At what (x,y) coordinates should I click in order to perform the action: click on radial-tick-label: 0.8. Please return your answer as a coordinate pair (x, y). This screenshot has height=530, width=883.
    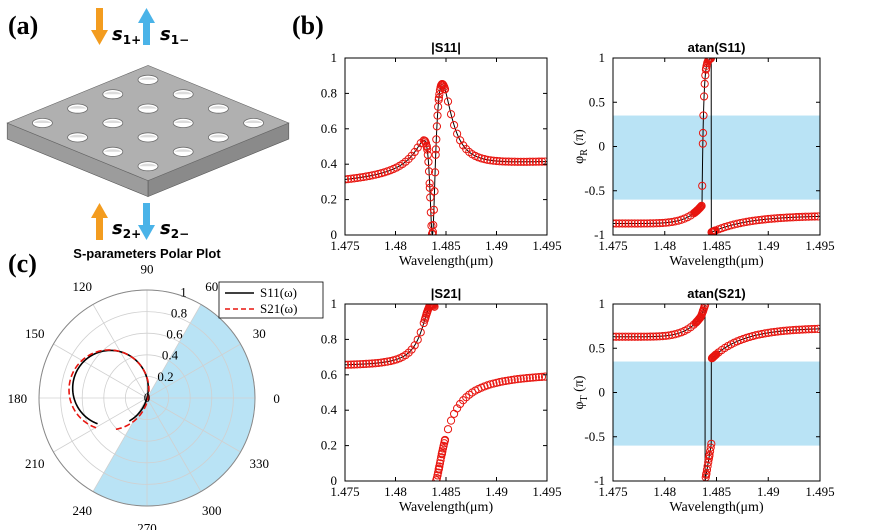
    Looking at the image, I should click on (179, 312).